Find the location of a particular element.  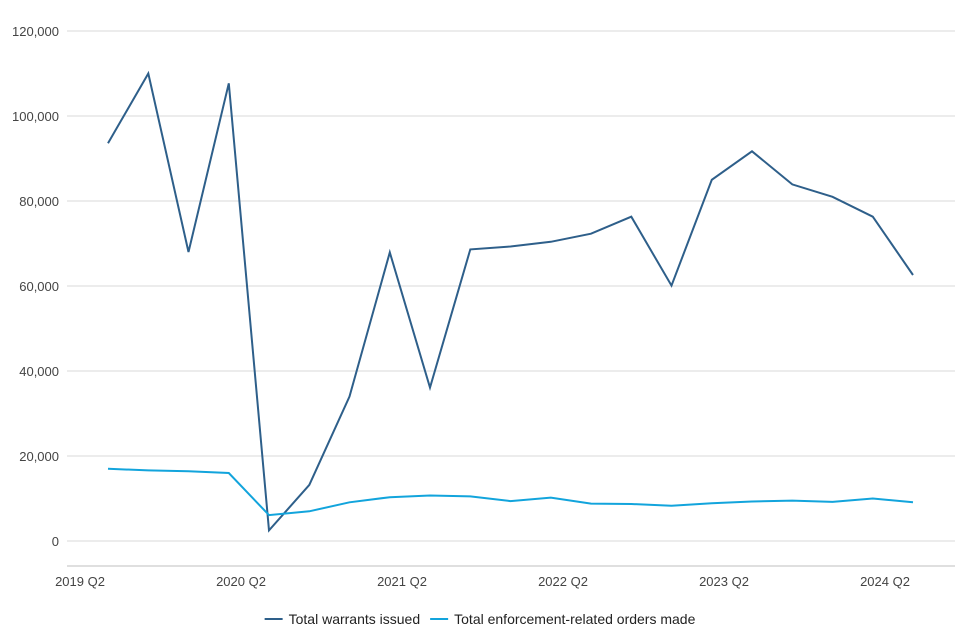

y-axis: 0 20,000 40,000 60,000 80,000 100,000 120,000 is located at coordinates (35, 286).